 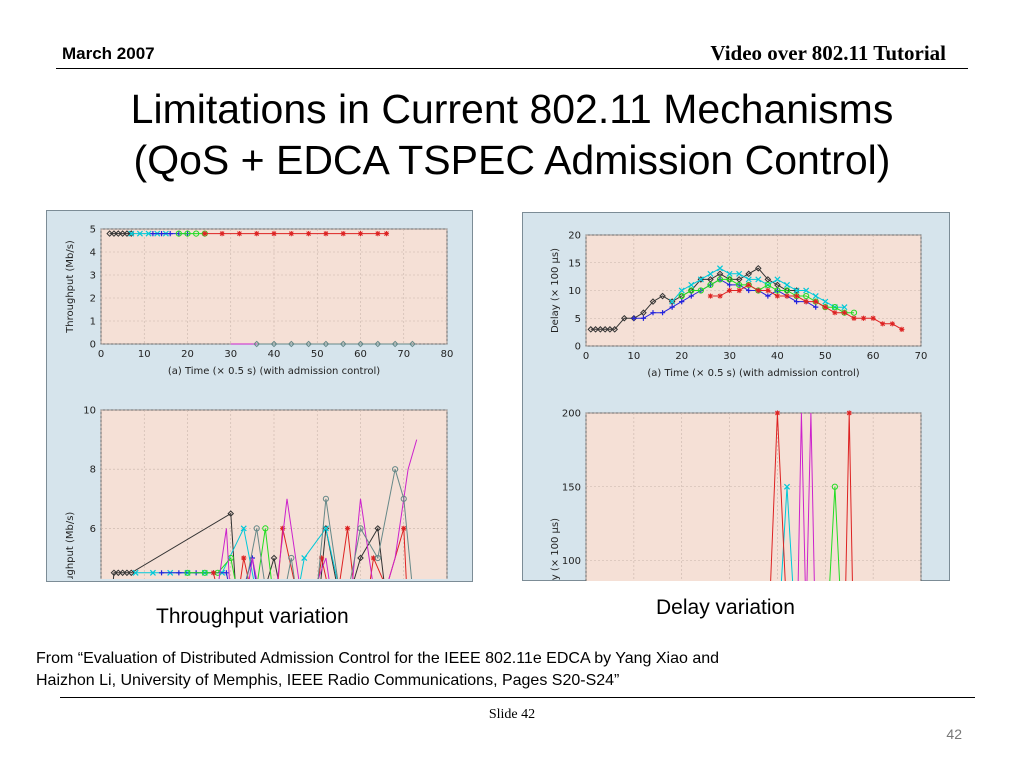 I want to click on y-axis-label: Throughput (Mb/s), so click(x=70, y=287).